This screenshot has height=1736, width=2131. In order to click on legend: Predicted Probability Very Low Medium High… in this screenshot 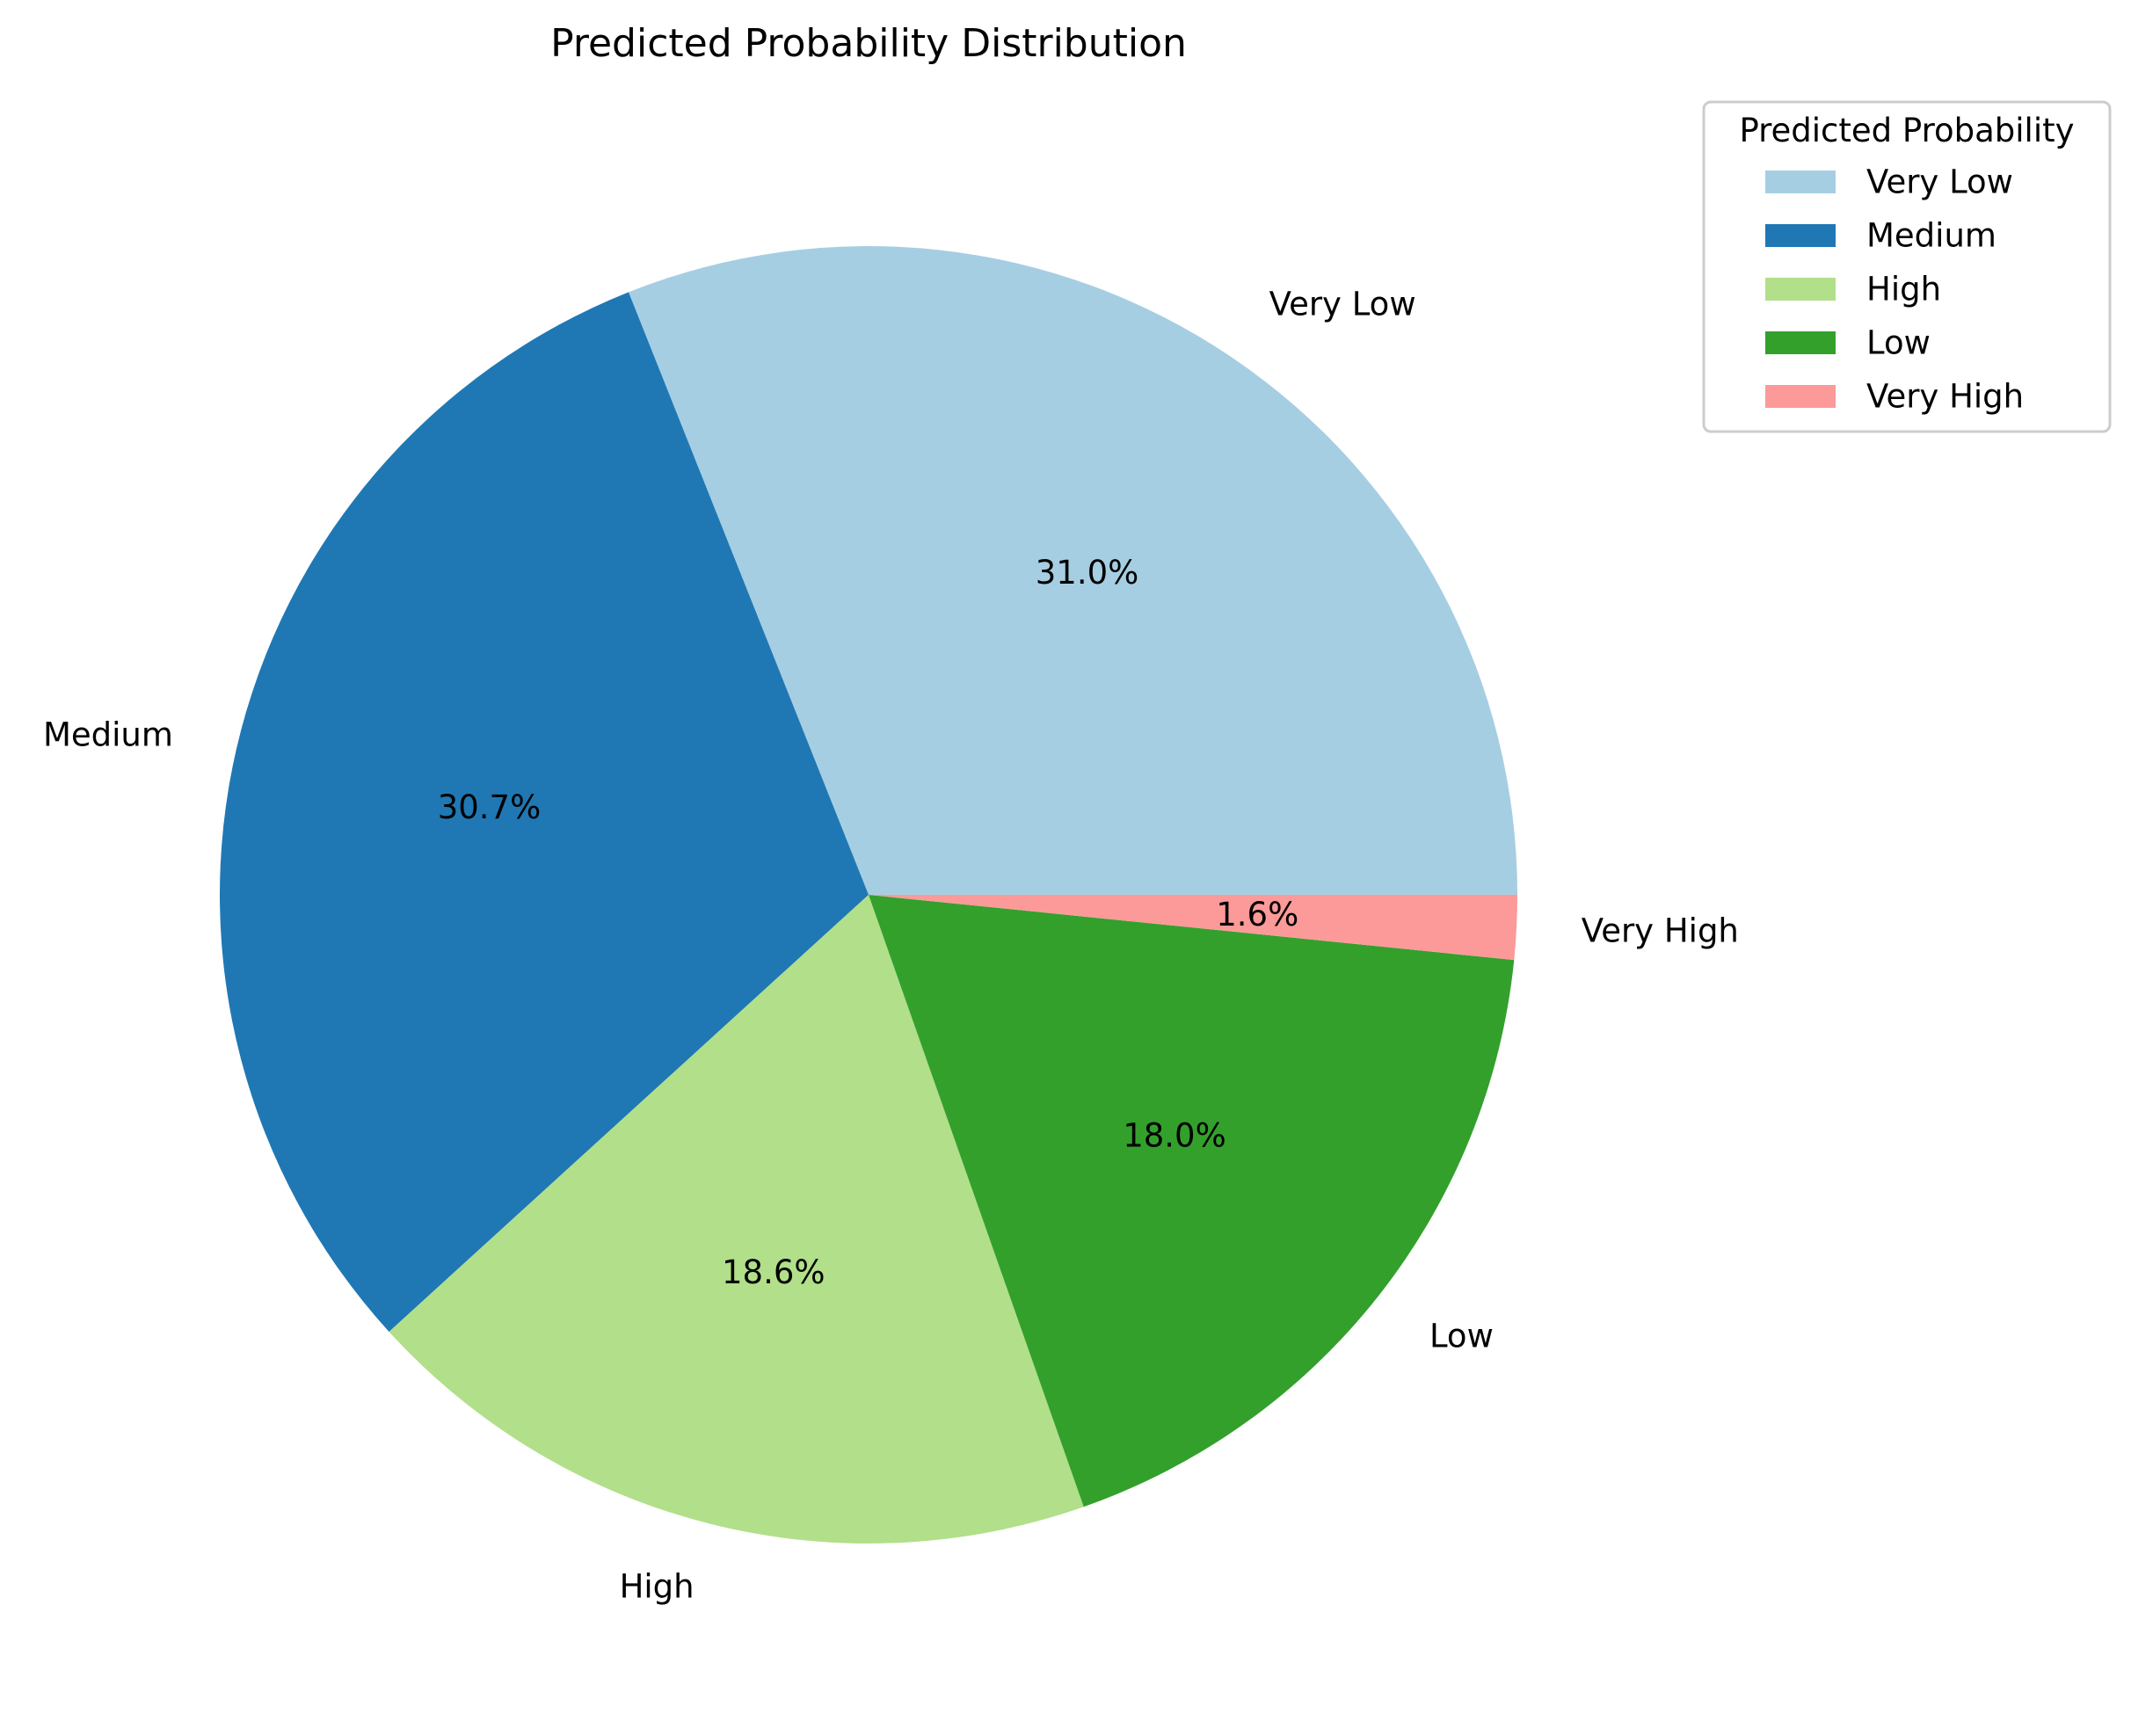, I will do `click(1907, 266)`.